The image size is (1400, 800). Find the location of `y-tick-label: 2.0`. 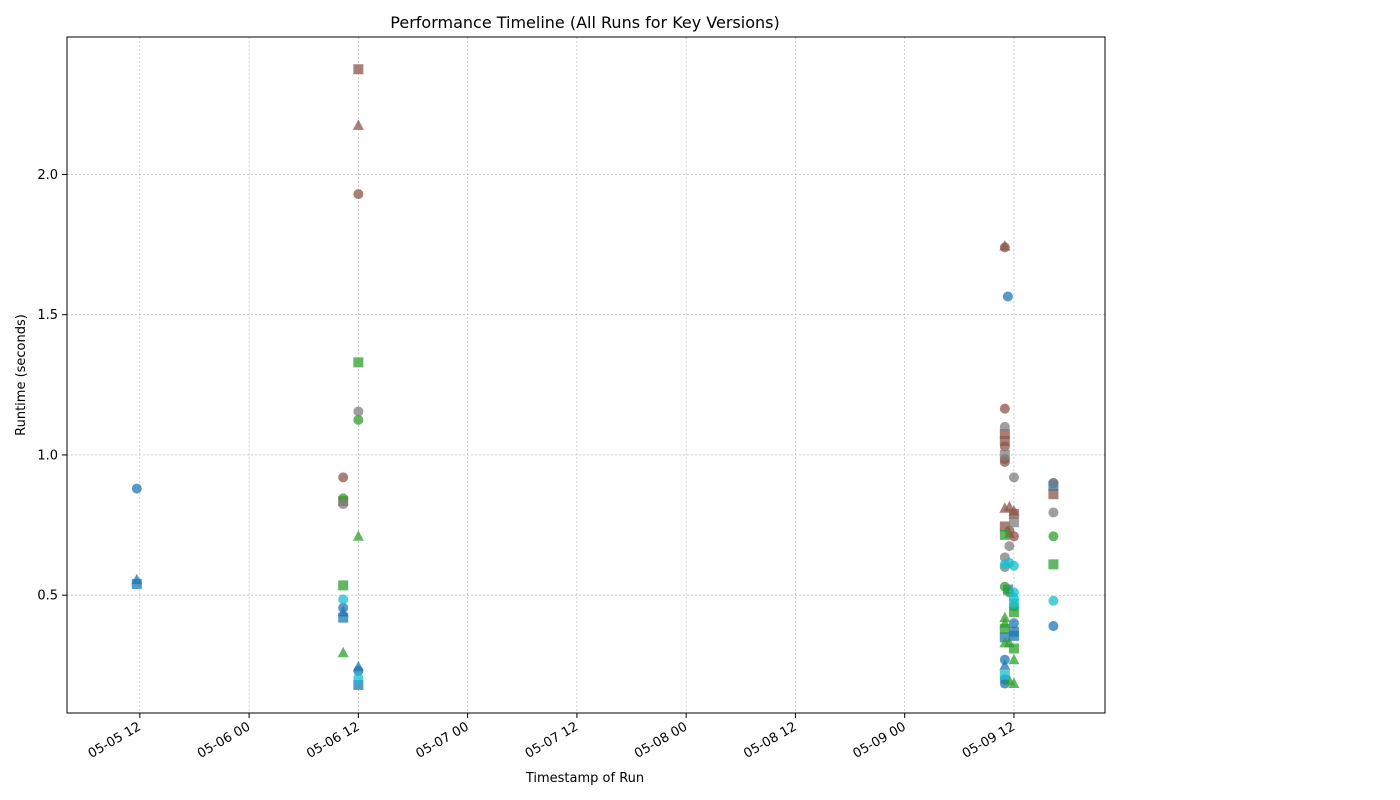

y-tick-label: 2.0 is located at coordinates (47, 175).